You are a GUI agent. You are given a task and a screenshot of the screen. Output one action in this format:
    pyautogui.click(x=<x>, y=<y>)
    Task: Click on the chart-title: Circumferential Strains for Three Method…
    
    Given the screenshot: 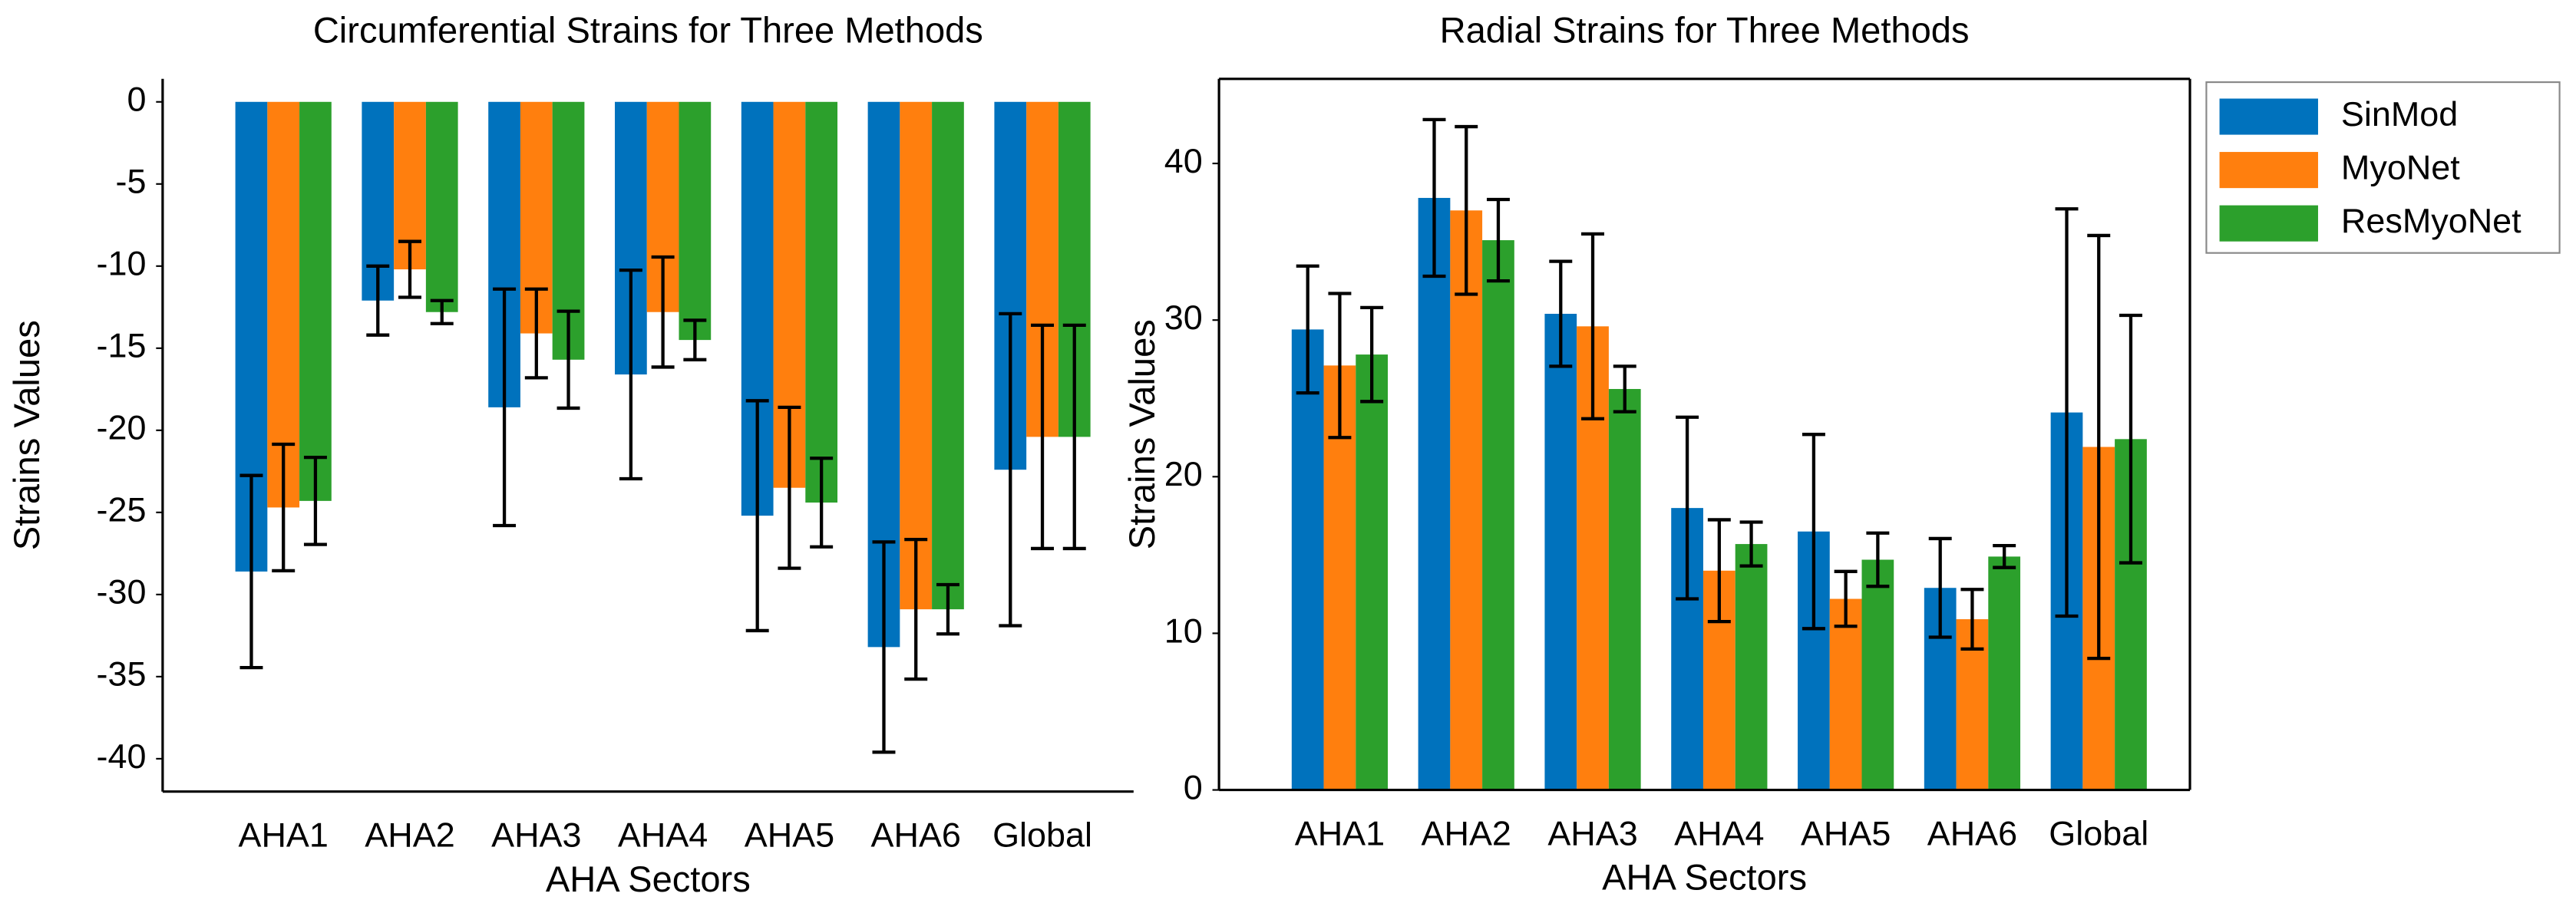 What is the action you would take?
    pyautogui.click(x=648, y=29)
    